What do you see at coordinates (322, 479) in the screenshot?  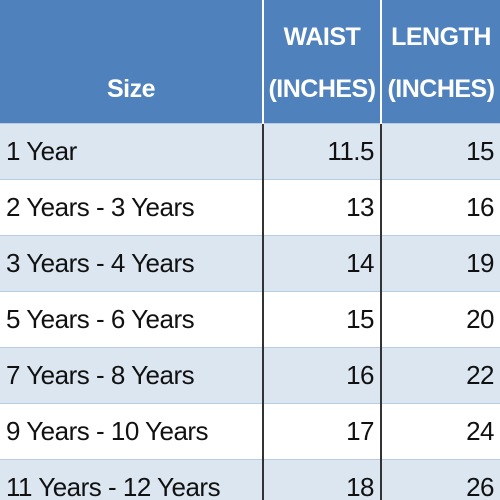 I see `value-cell: 18` at bounding box center [322, 479].